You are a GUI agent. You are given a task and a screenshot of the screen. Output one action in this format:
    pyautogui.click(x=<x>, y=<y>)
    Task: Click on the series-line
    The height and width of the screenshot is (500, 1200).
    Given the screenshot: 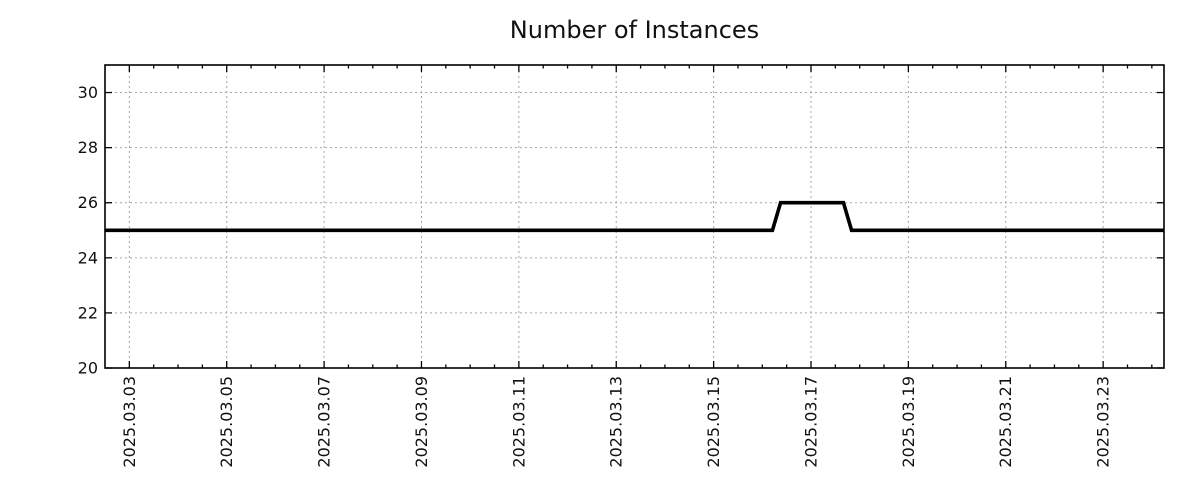 What is the action you would take?
    pyautogui.click(x=634, y=216)
    